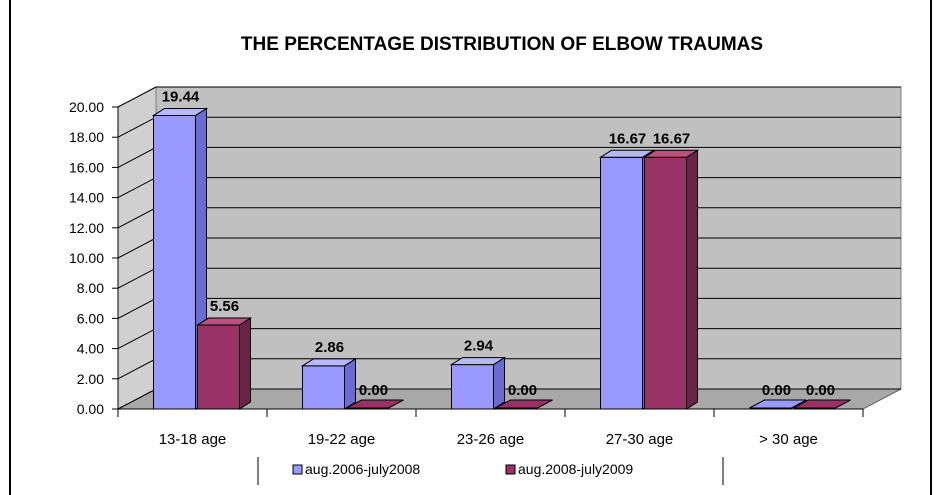 The width and height of the screenshot is (939, 495). I want to click on x-tick-label: 27-30 age, so click(640, 439).